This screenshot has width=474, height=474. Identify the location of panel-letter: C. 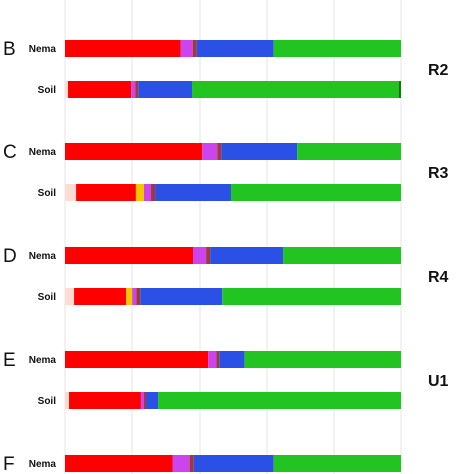
(10, 152).